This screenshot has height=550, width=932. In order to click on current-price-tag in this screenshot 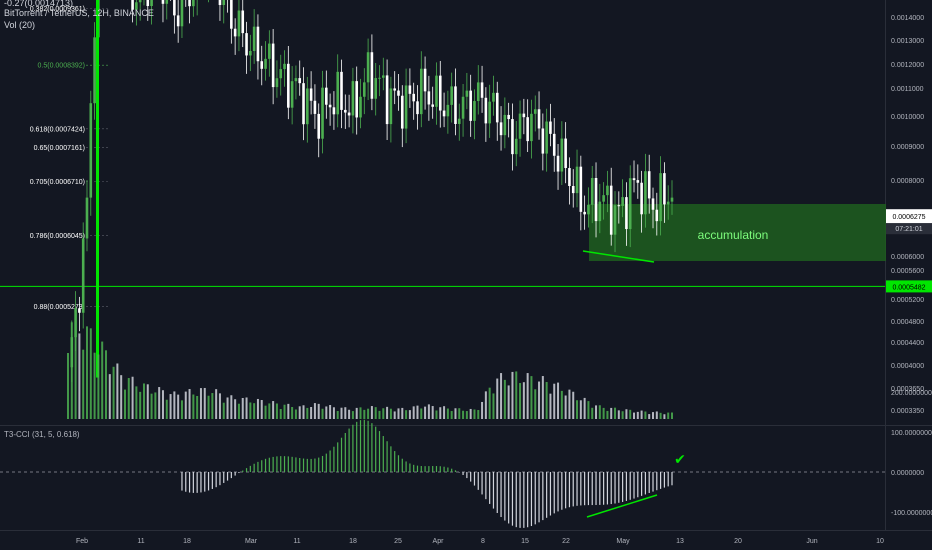, I will do `click(909, 216)`.